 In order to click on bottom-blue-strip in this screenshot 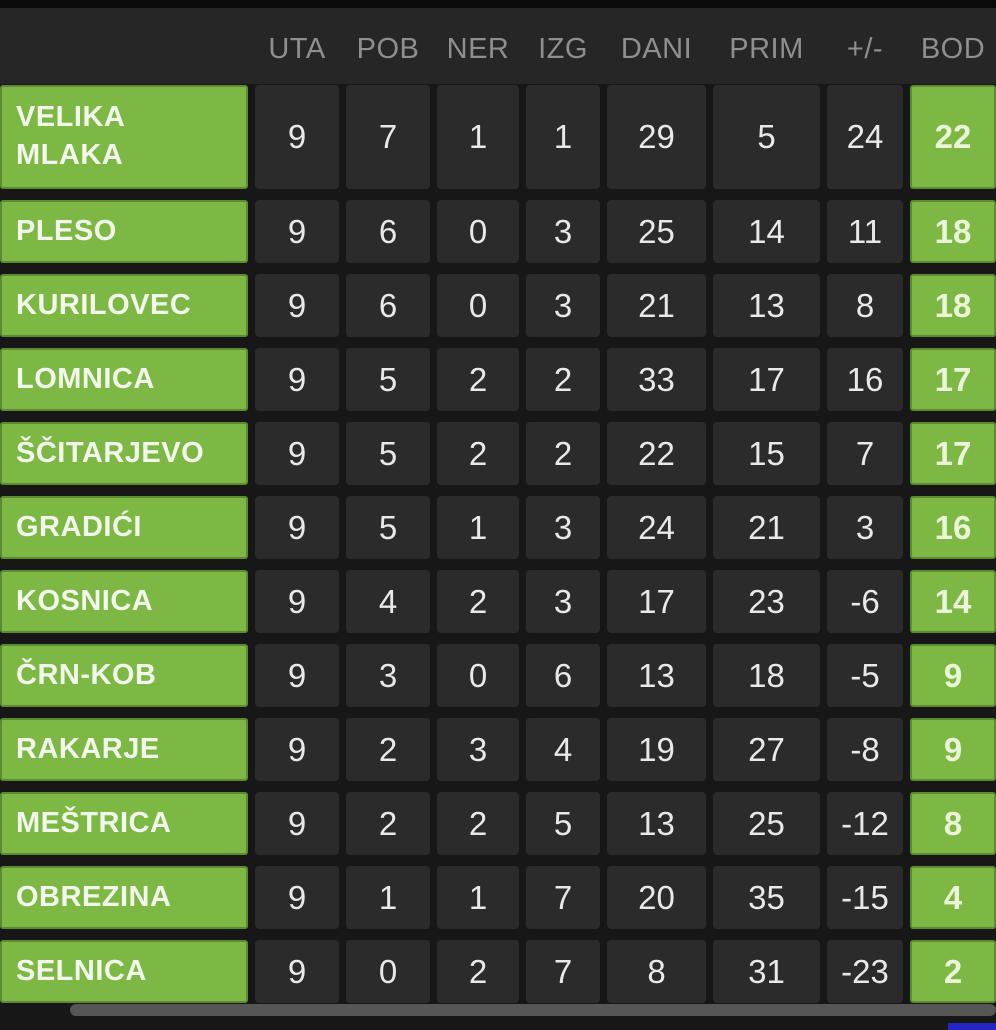, I will do `click(972, 1026)`.